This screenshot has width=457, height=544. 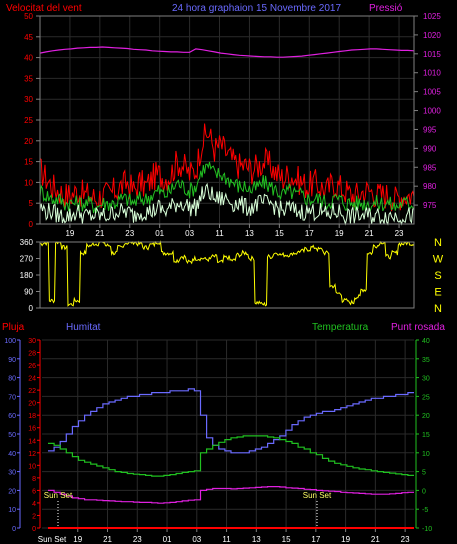 What do you see at coordinates (437, 276) in the screenshot?
I see `compass-label: S` at bounding box center [437, 276].